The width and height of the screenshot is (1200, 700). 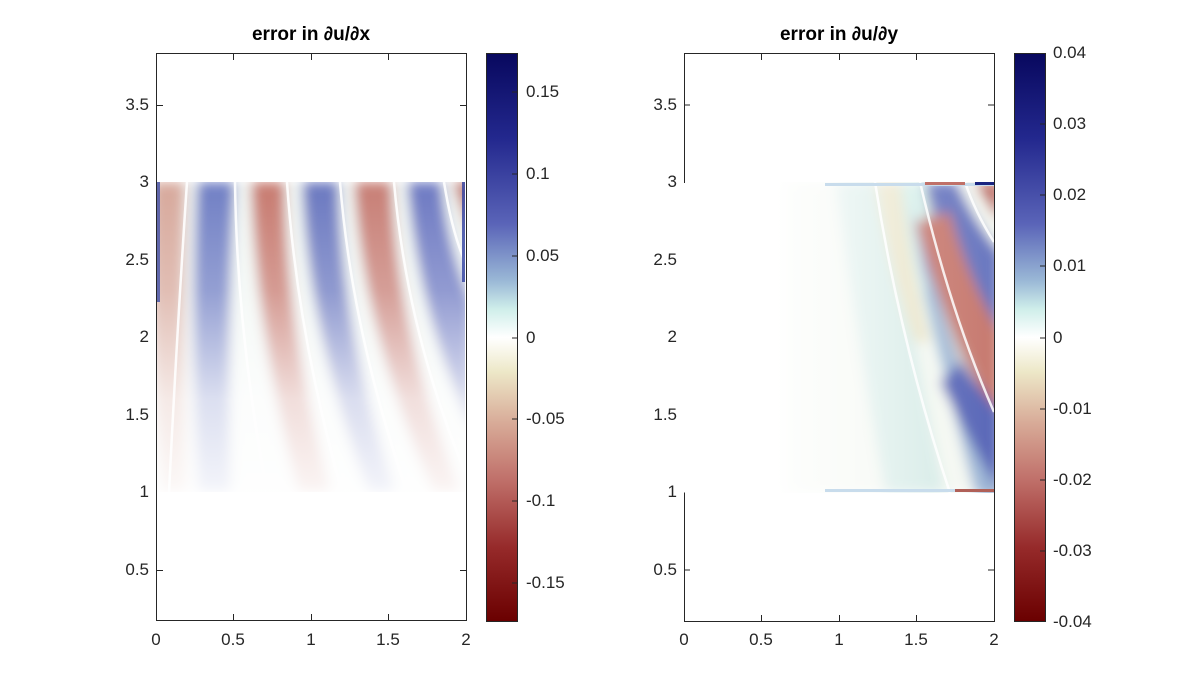 I want to click on colorbar-tick-label: -0.15, so click(x=545, y=582).